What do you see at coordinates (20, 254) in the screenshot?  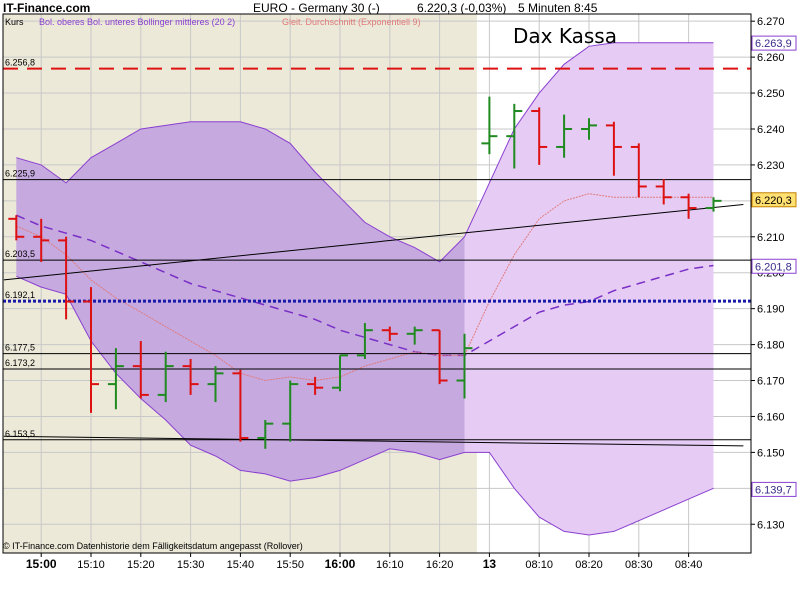 I see `level-label: 6.203,5` at bounding box center [20, 254].